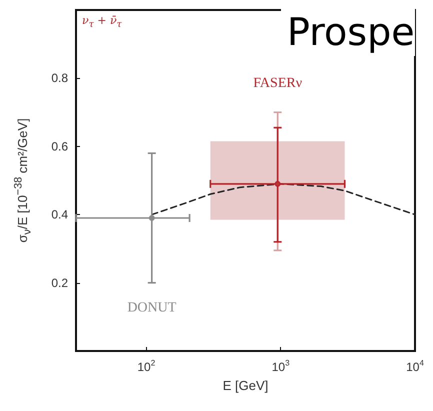 This screenshot has width=433, height=411. Describe the element at coordinates (59, 215) in the screenshot. I see `y-tick-label: 0.4` at that location.